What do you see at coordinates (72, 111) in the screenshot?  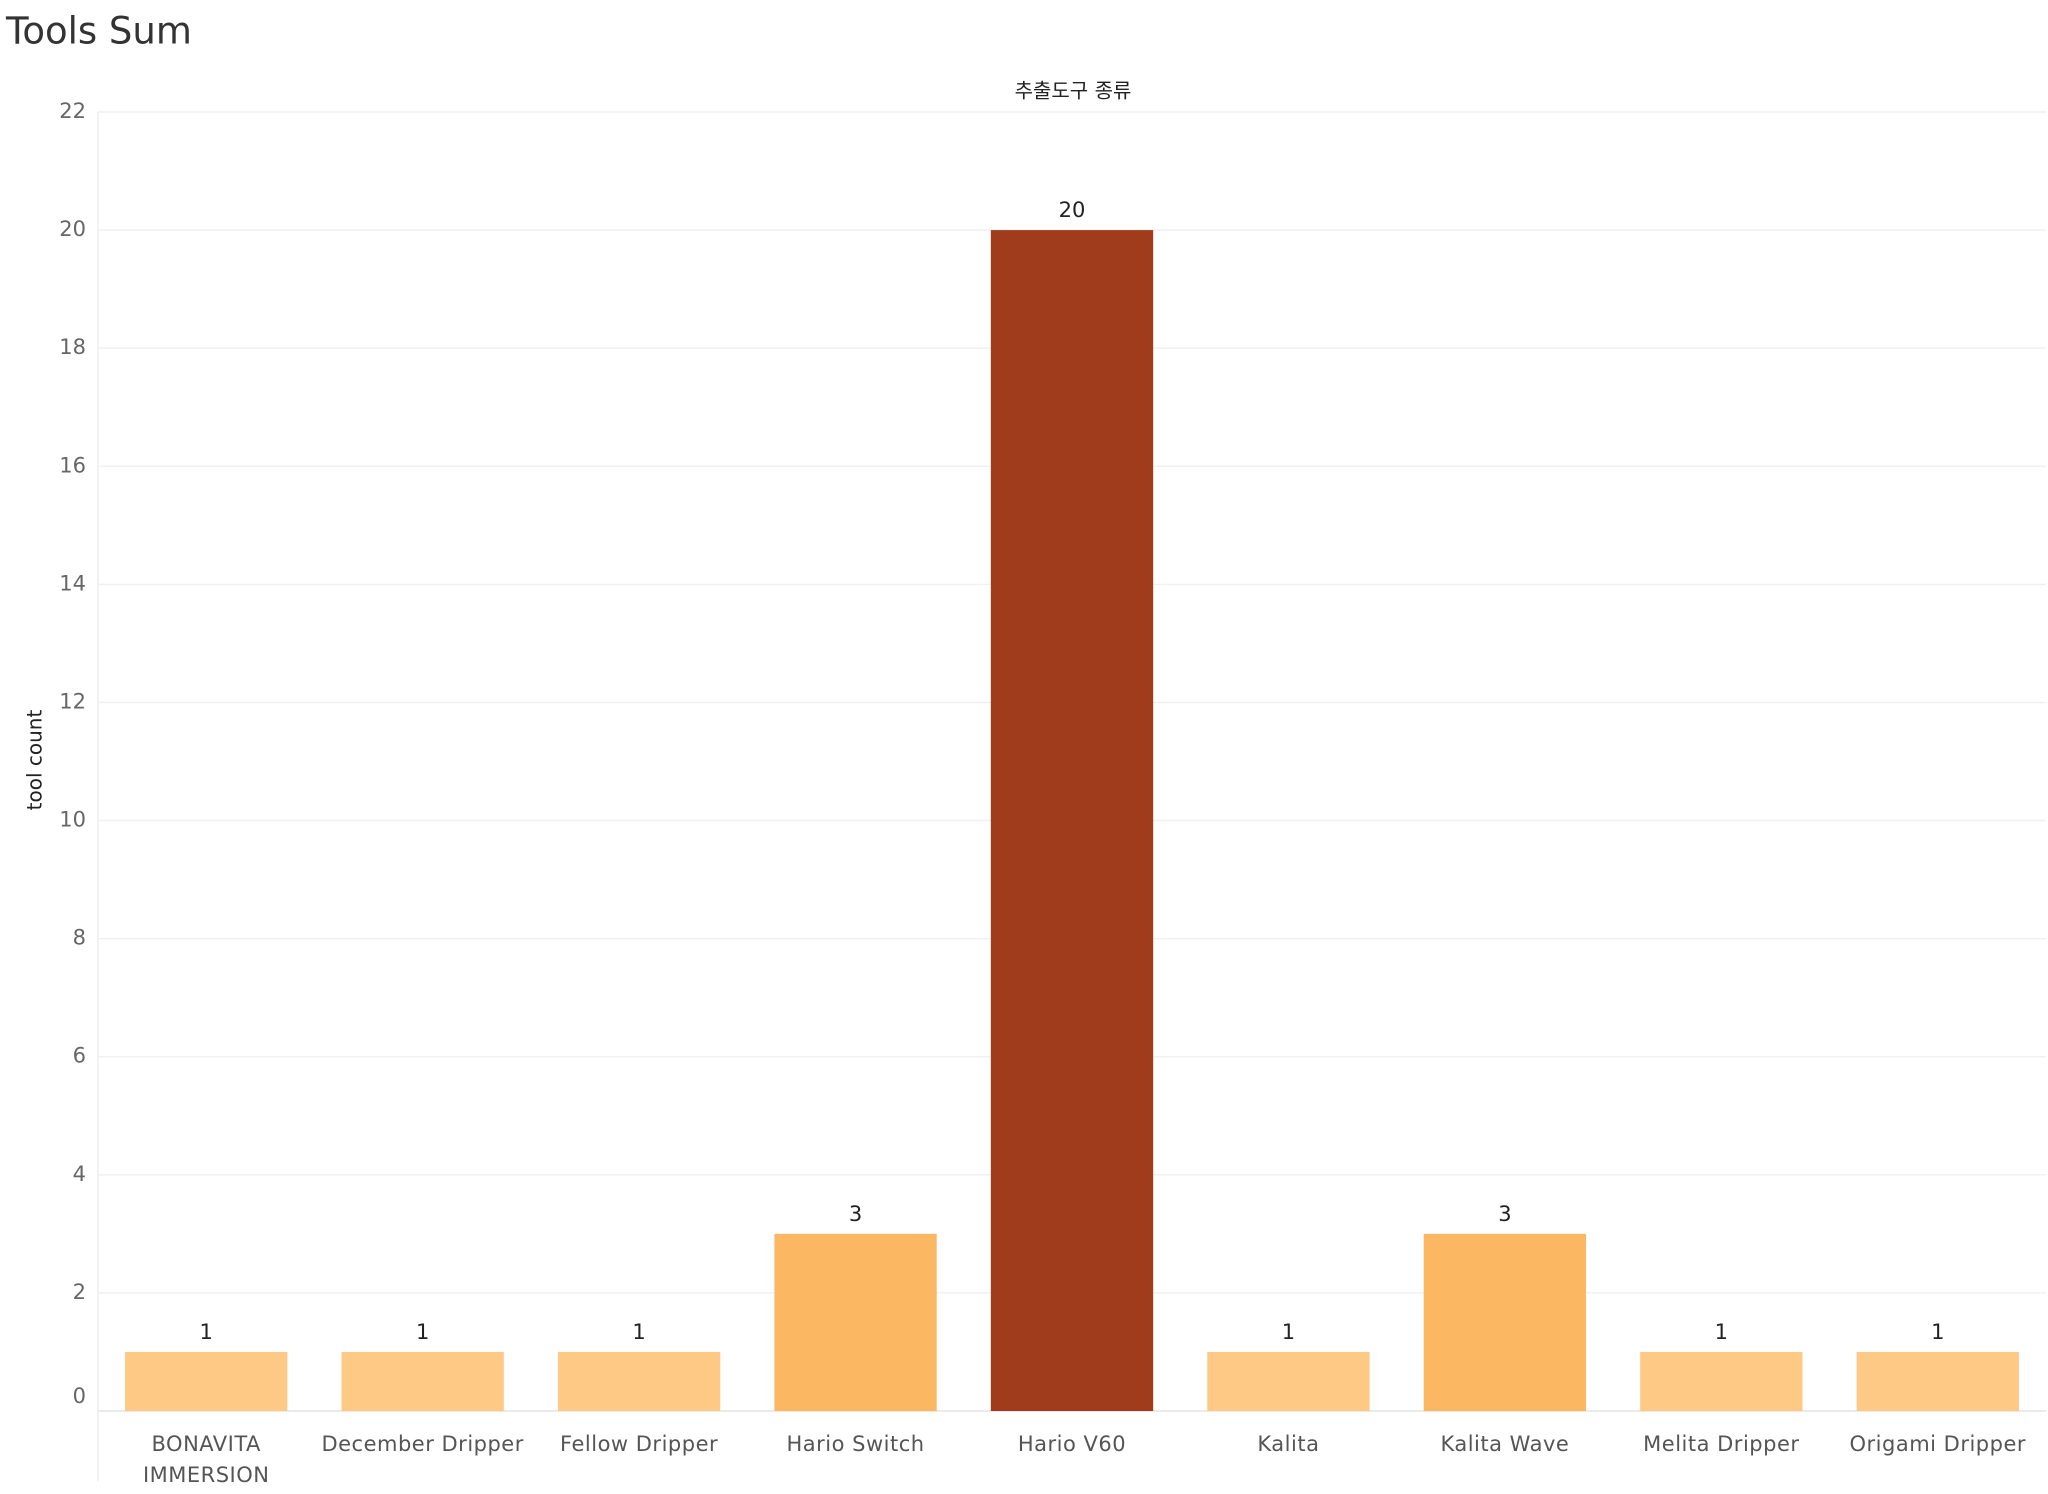 I see `y-tick-label: 22` at bounding box center [72, 111].